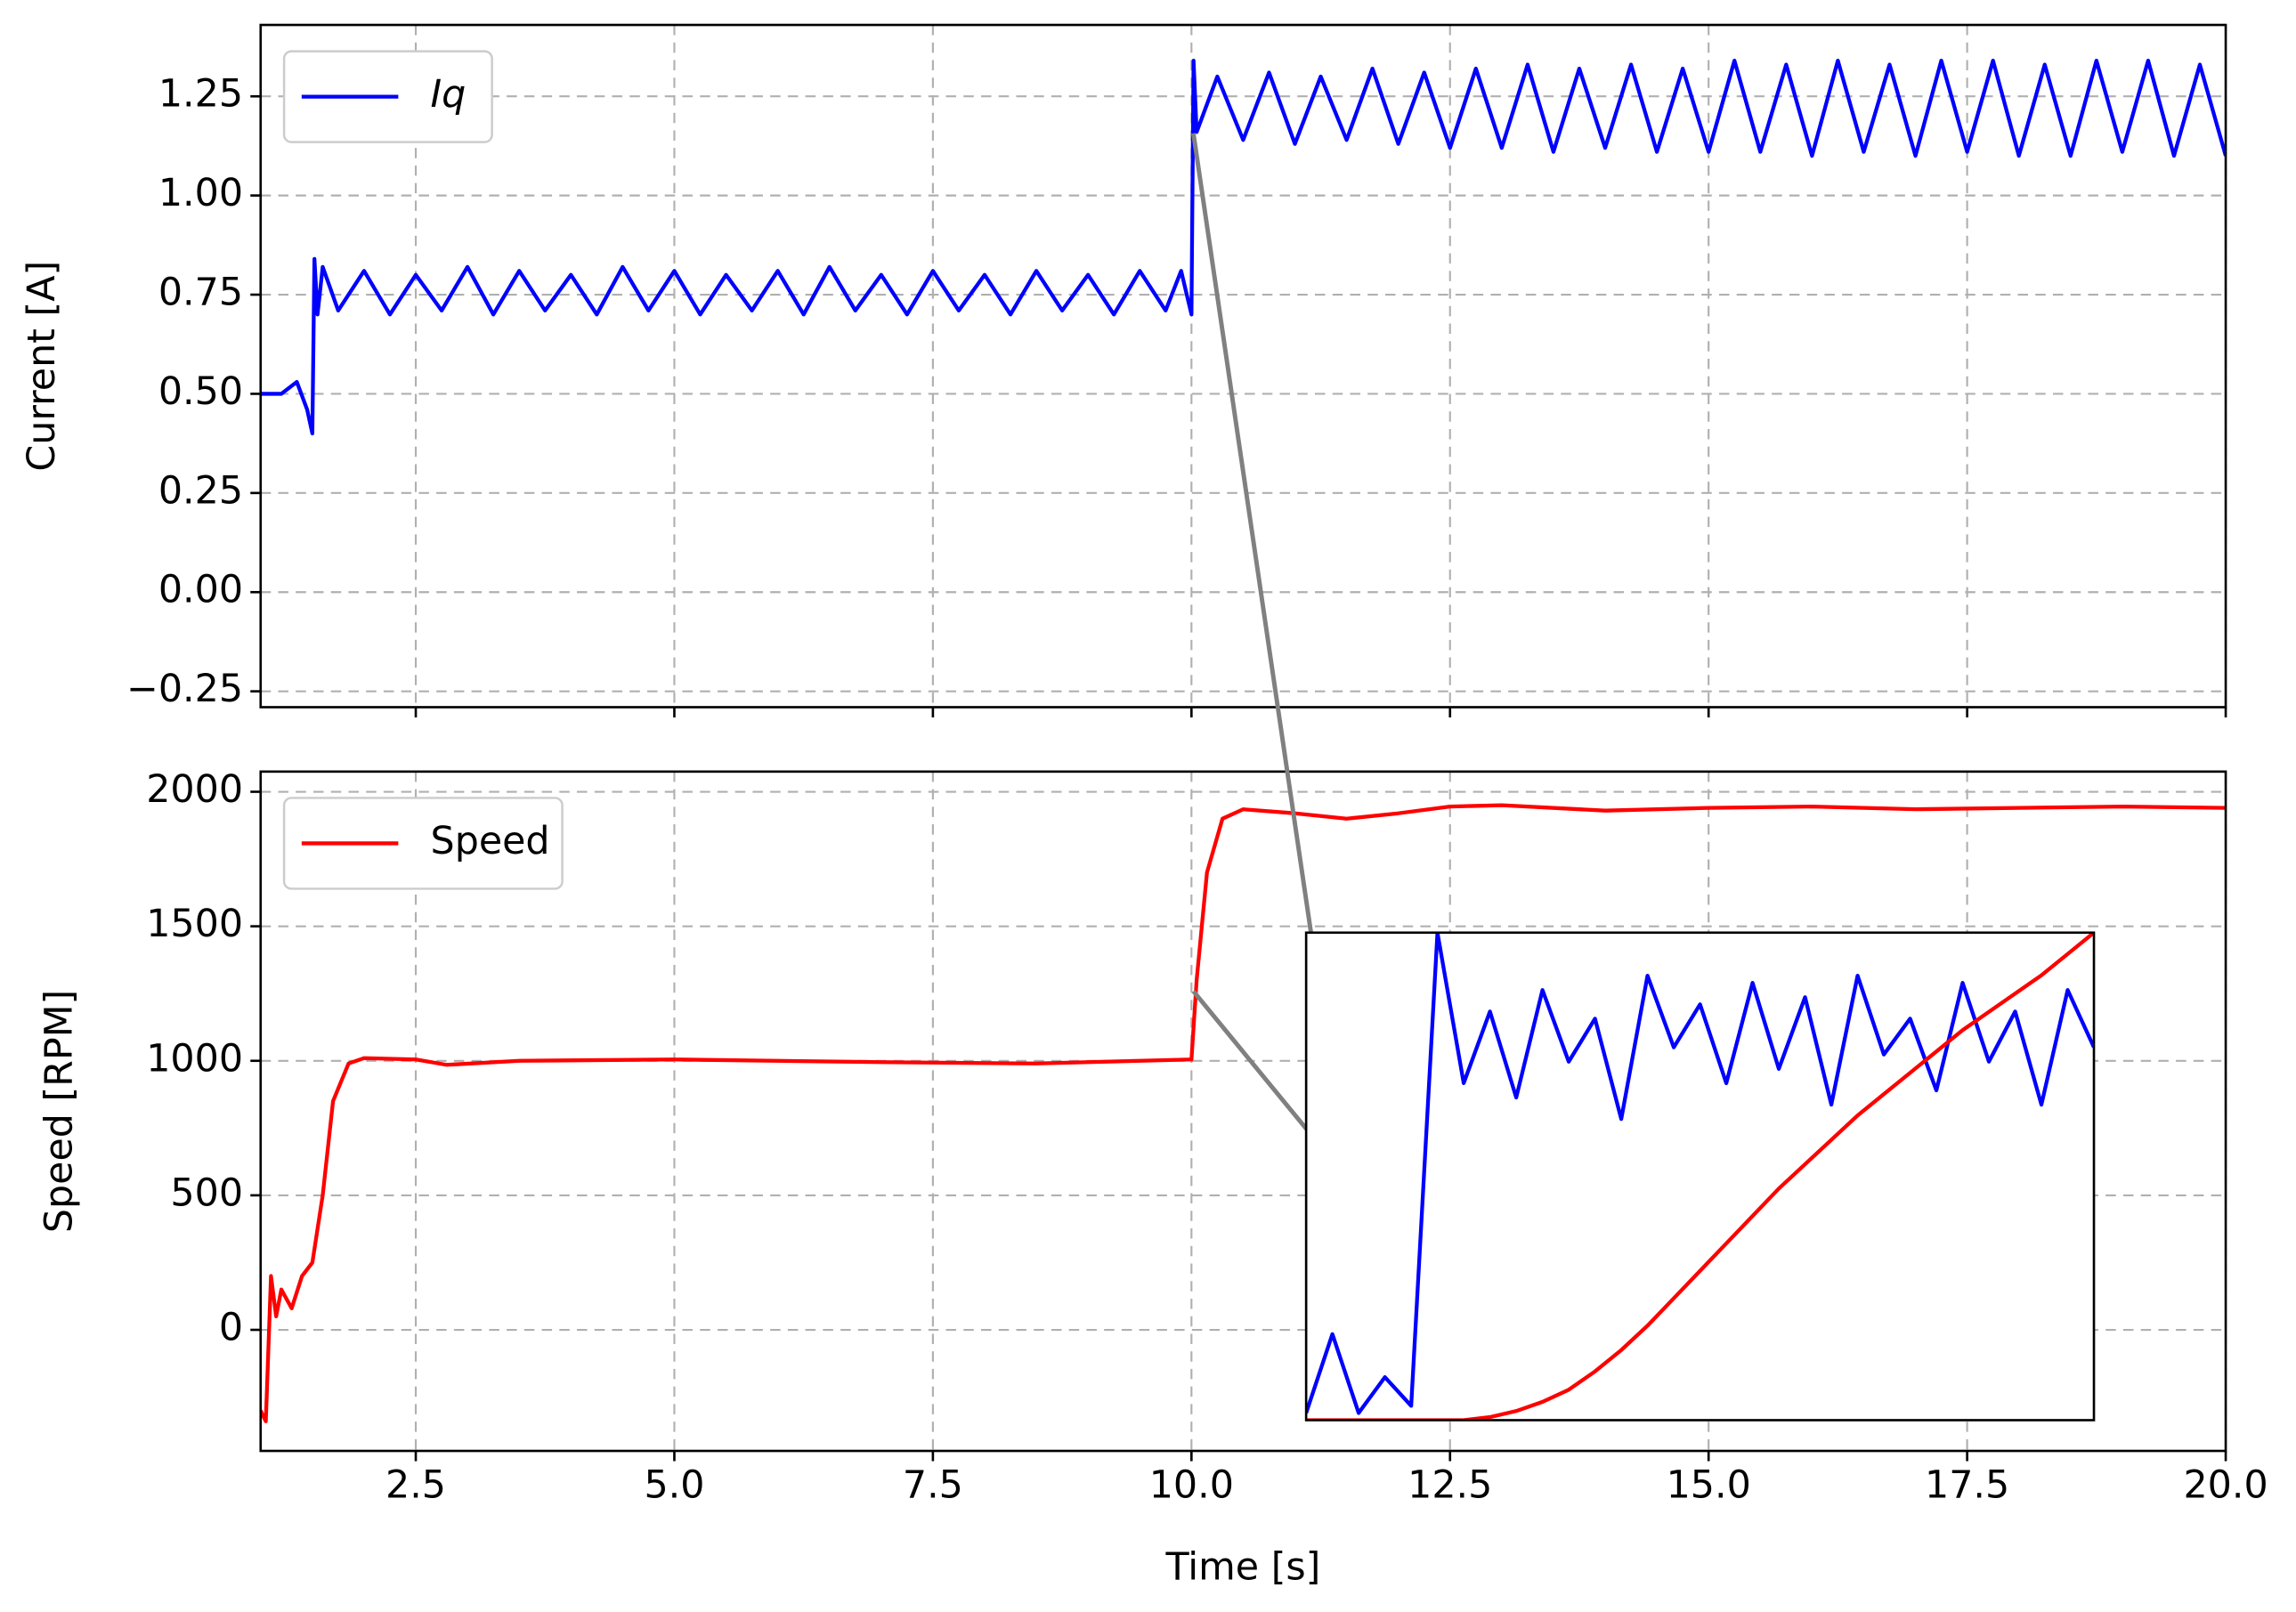 This screenshot has width=2296, height=1612. What do you see at coordinates (200, 490) in the screenshot?
I see `y-tick-label: 0.25` at bounding box center [200, 490].